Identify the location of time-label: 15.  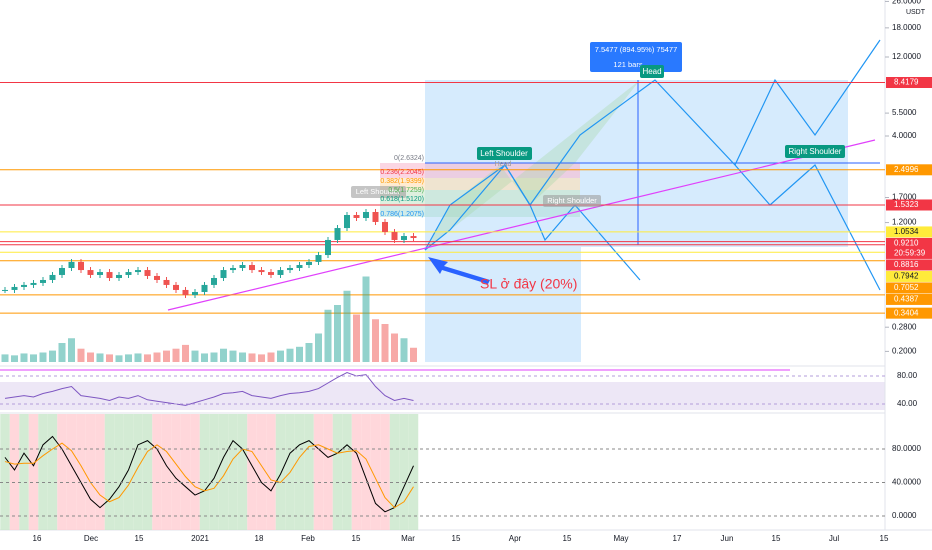
(567, 538).